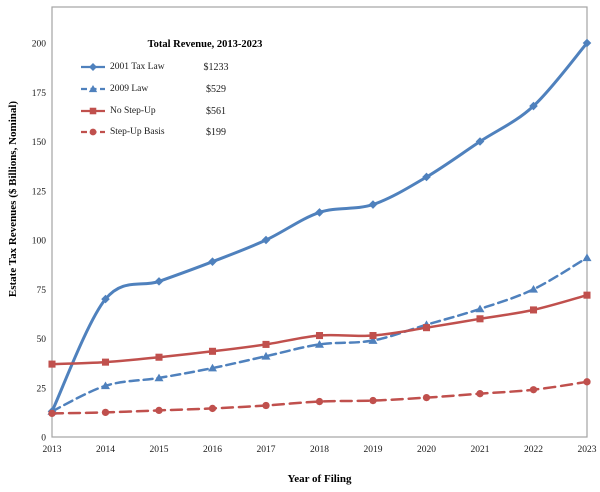 The height and width of the screenshot is (492, 600). Describe the element at coordinates (319, 479) in the screenshot. I see `x-axis-title: Year of Filing` at that location.